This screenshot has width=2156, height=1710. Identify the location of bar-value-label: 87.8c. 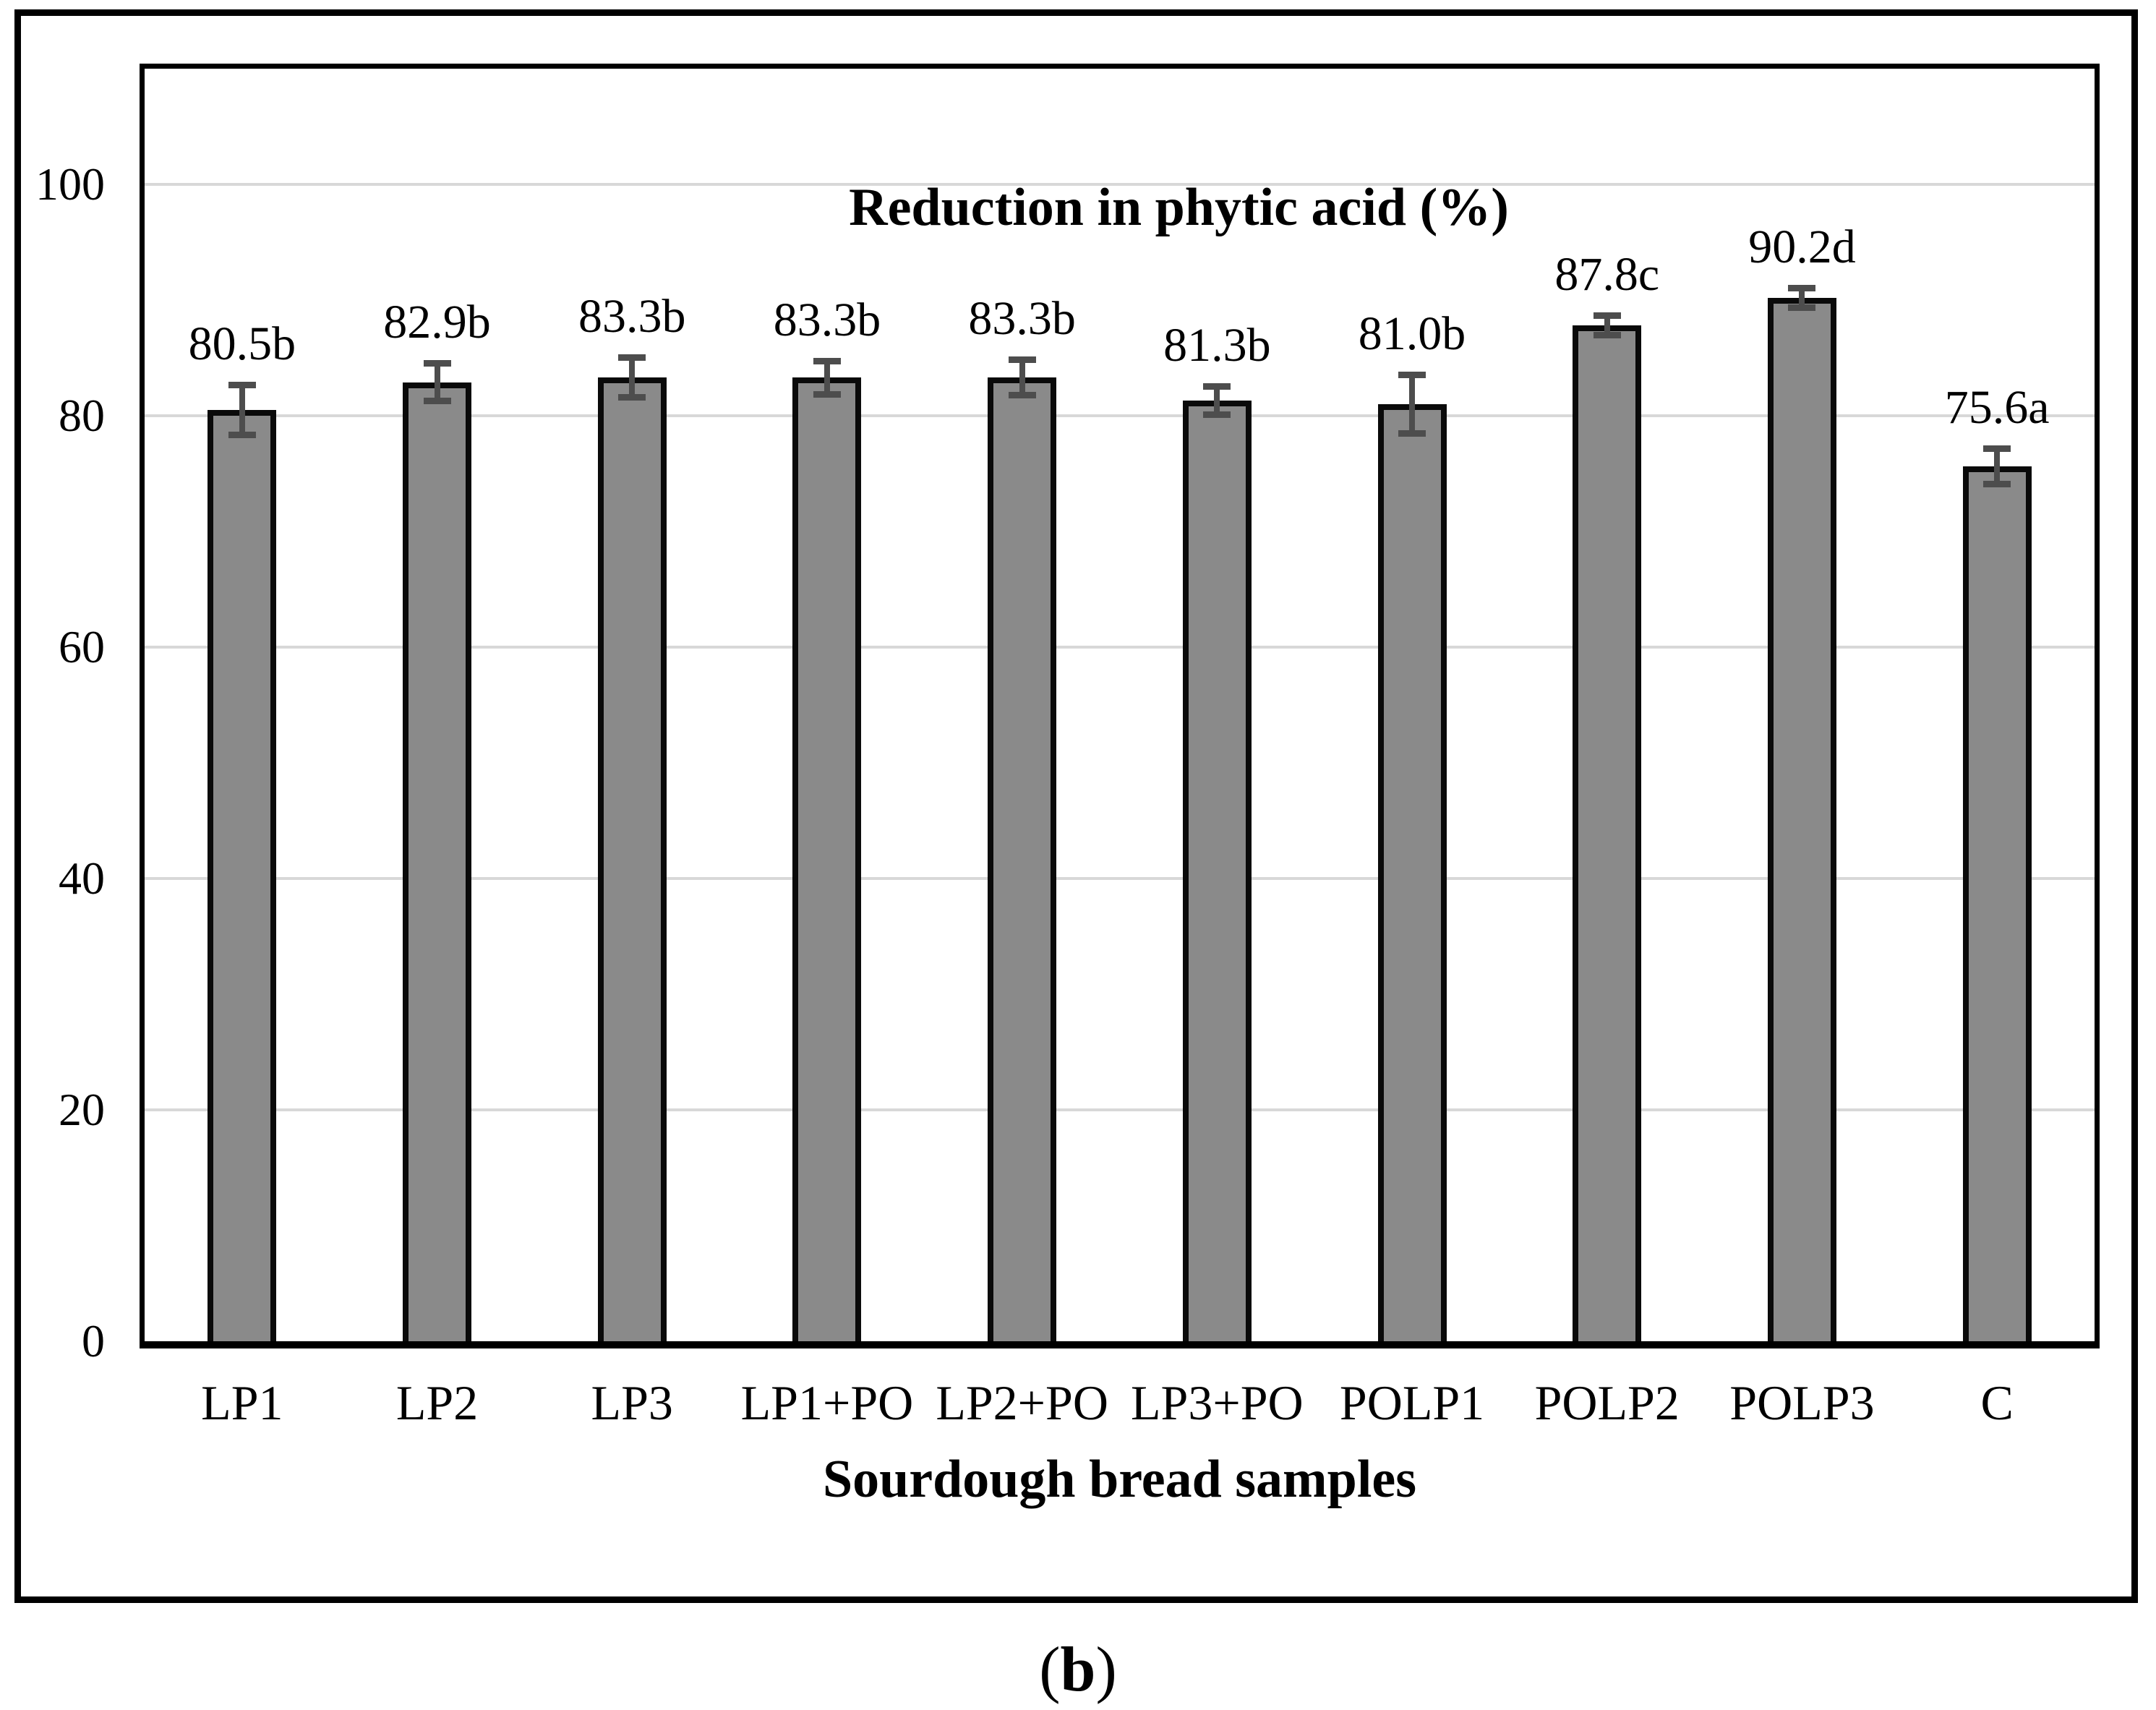
(1607, 275).